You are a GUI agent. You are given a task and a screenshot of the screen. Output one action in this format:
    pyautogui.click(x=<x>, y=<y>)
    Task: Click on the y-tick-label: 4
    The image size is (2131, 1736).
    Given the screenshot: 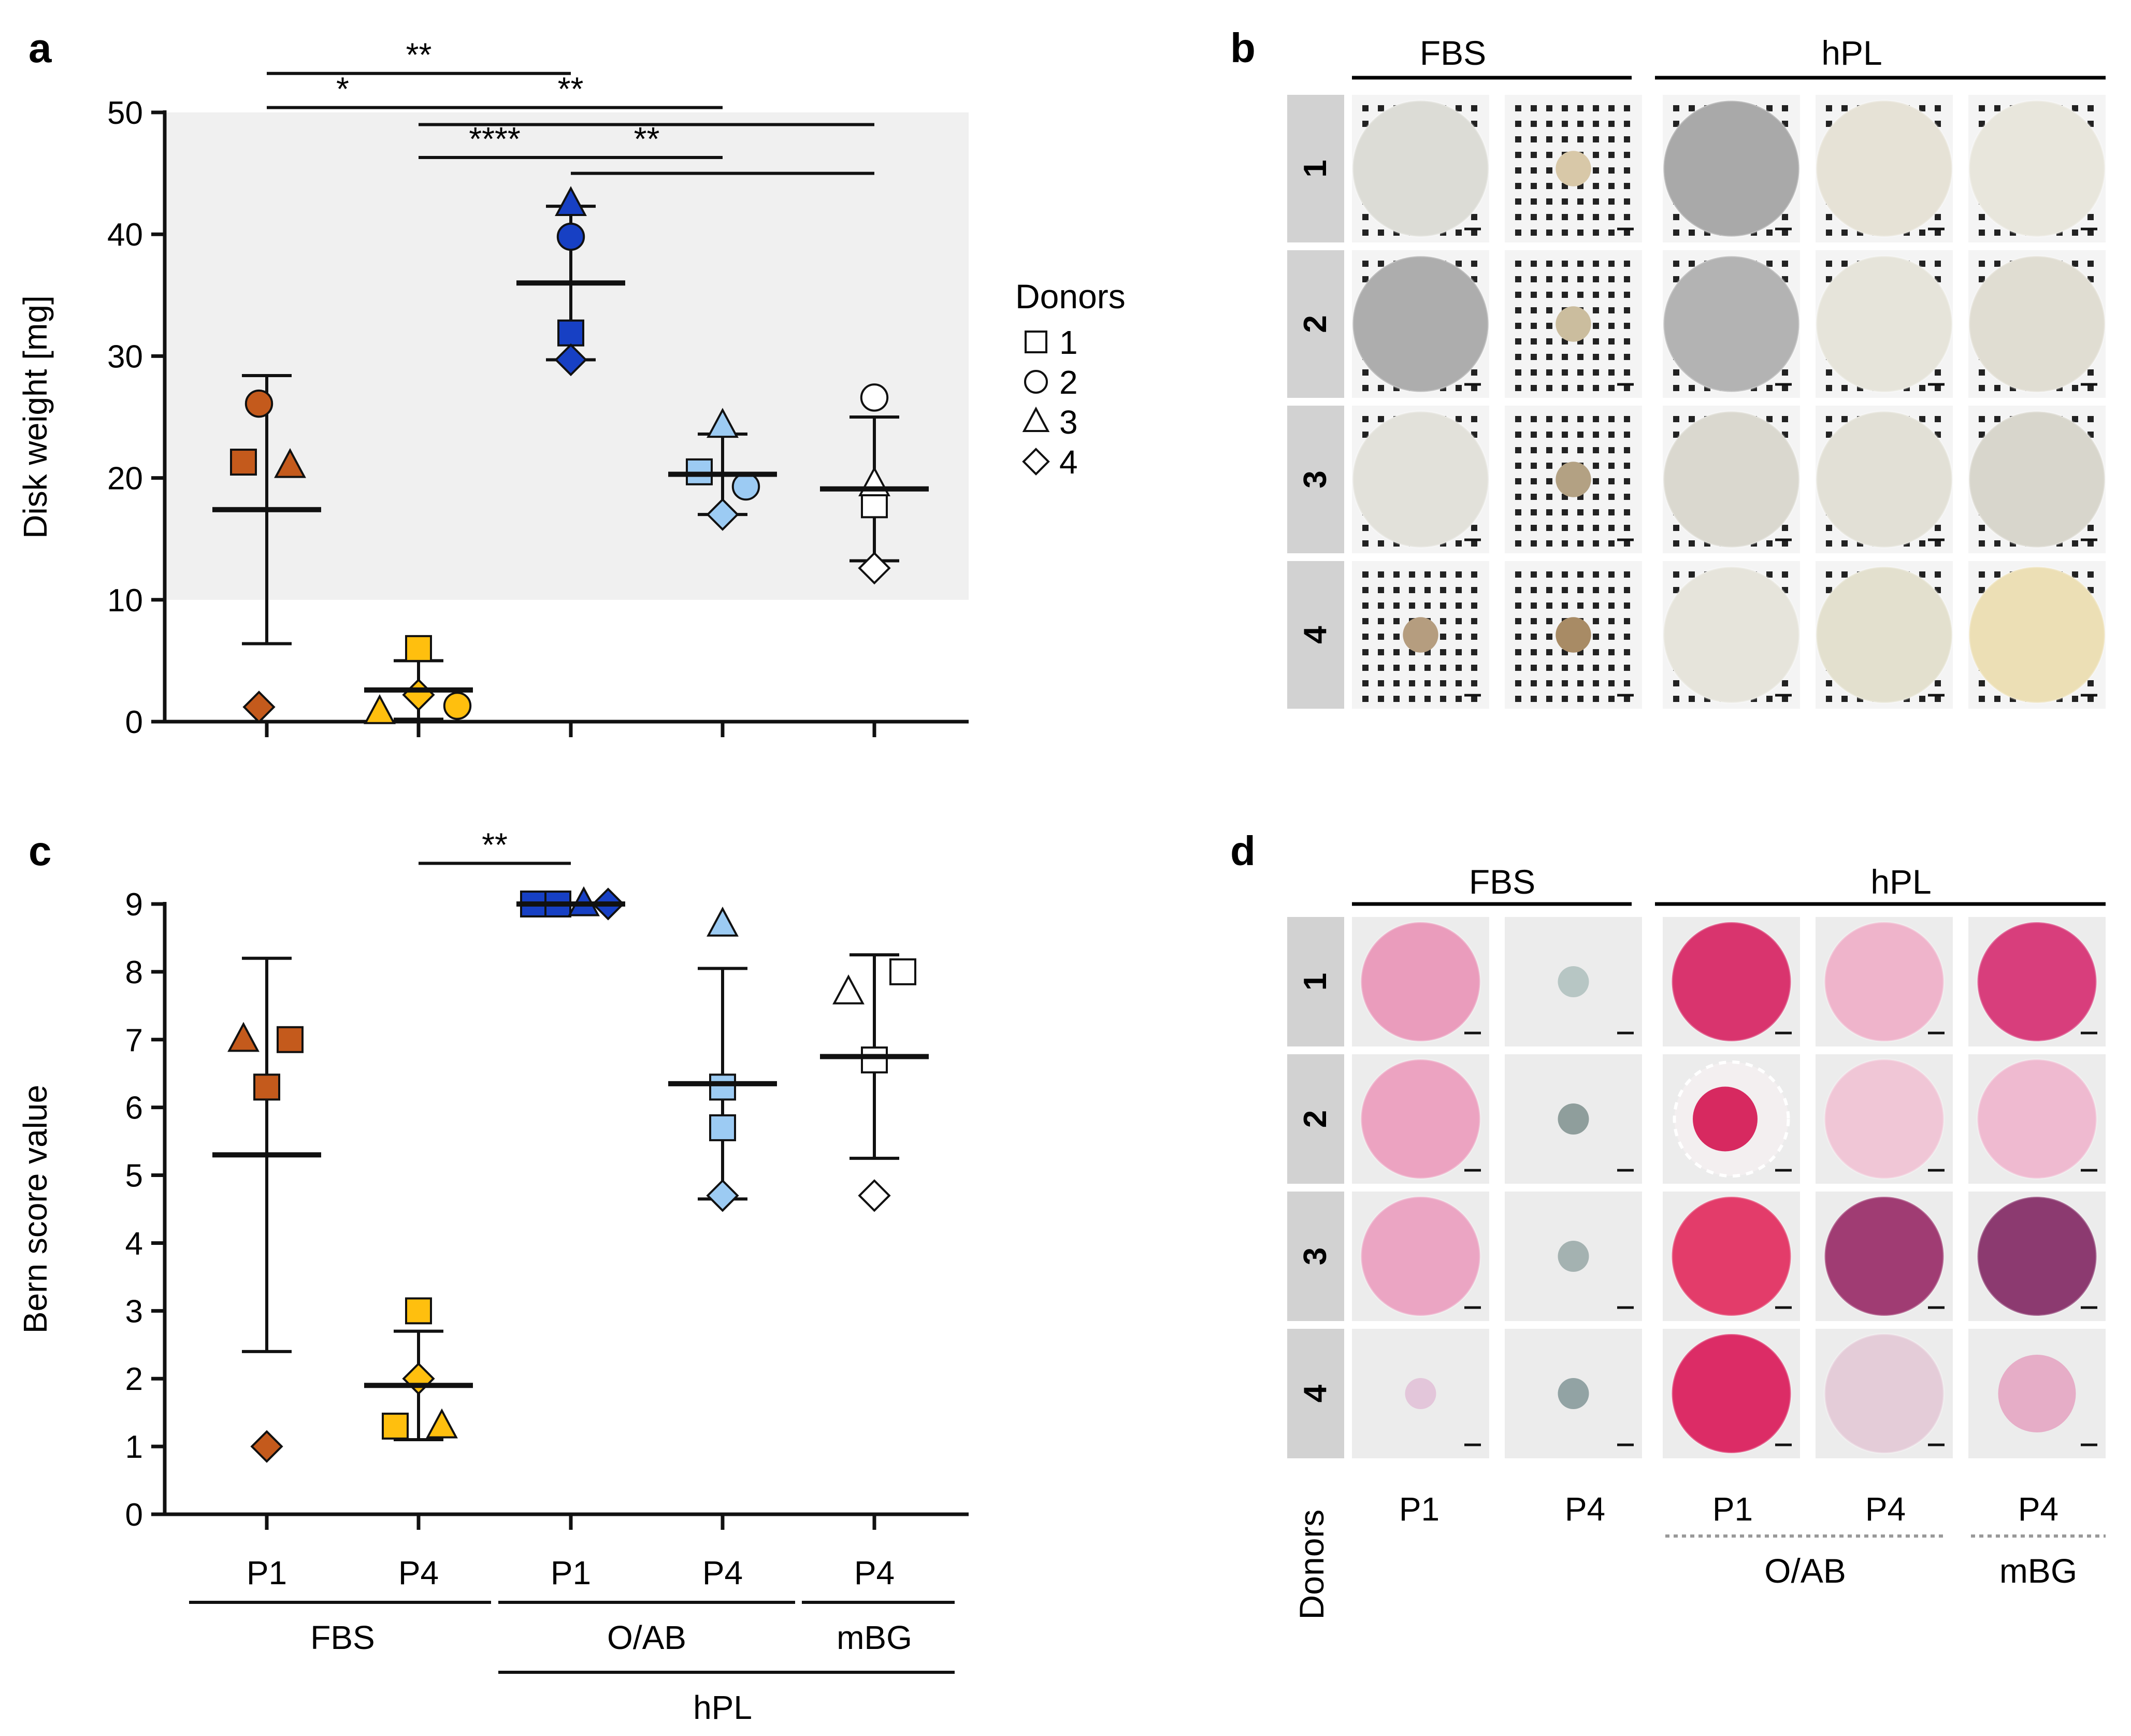 What is the action you would take?
    pyautogui.click(x=134, y=1243)
    